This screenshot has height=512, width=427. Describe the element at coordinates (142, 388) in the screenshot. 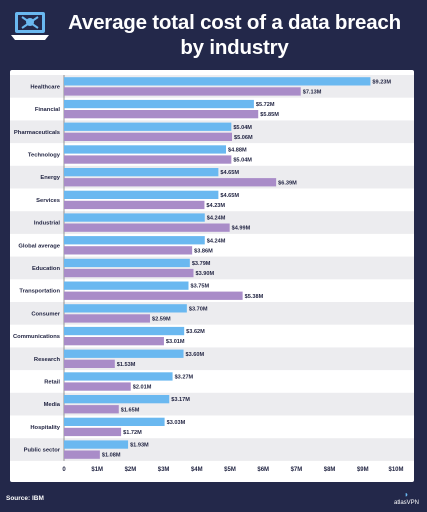

I see `value-label: $2.01M` at that location.